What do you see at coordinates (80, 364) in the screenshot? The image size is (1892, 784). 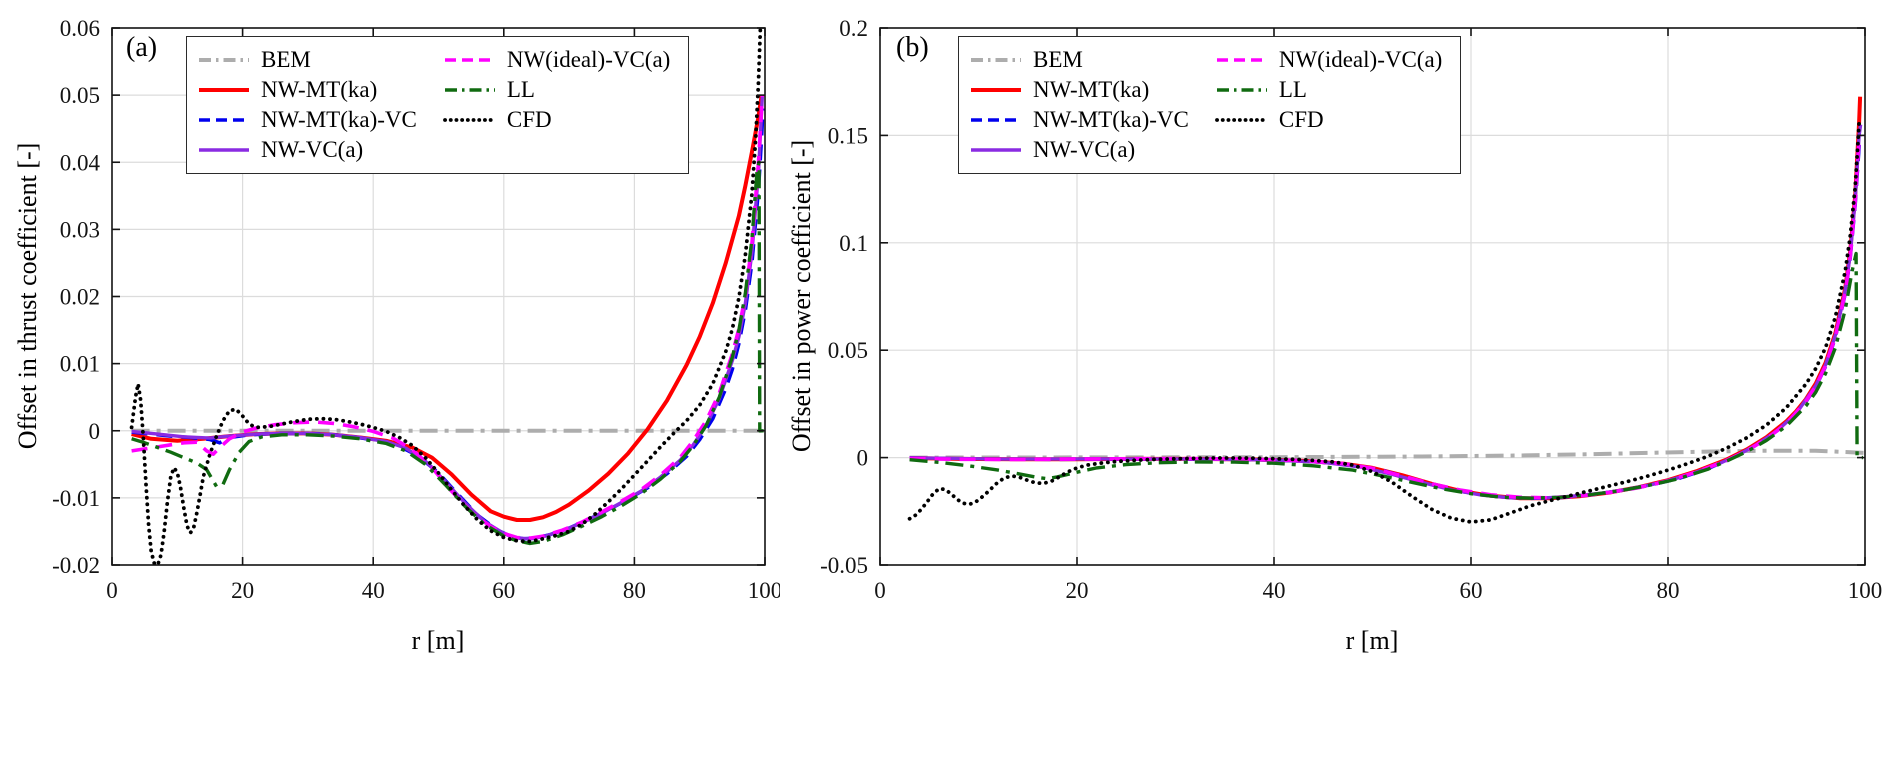 I see `y-tick-label: 0.01` at bounding box center [80, 364].